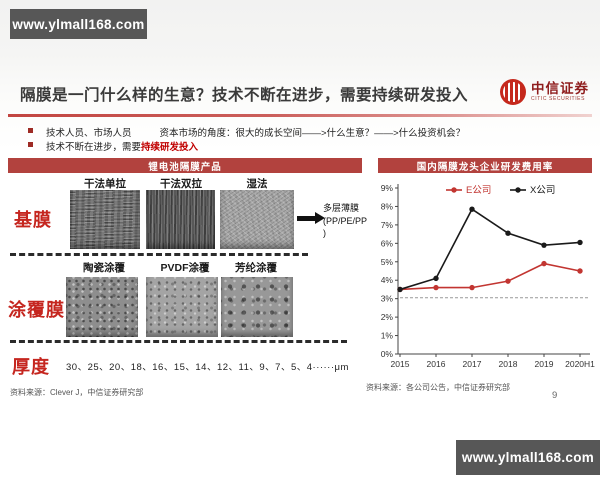  Describe the element at coordinates (185, 165) in the screenshot. I see `left-panel-header: 锂电池隔膜产品` at that location.